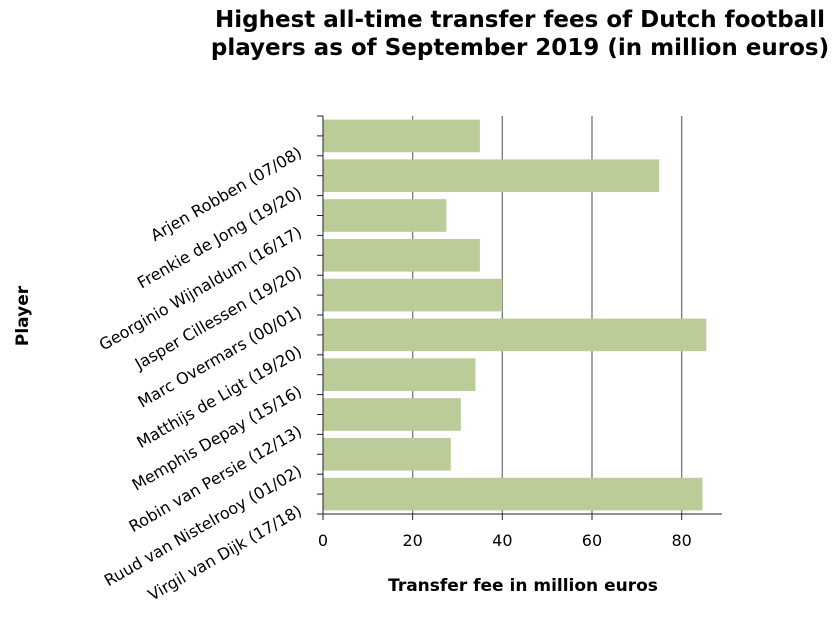 The width and height of the screenshot is (838, 620). What do you see at coordinates (523, 586) in the screenshot?
I see `x-axis-title: Transfer fee in million euros` at bounding box center [523, 586].